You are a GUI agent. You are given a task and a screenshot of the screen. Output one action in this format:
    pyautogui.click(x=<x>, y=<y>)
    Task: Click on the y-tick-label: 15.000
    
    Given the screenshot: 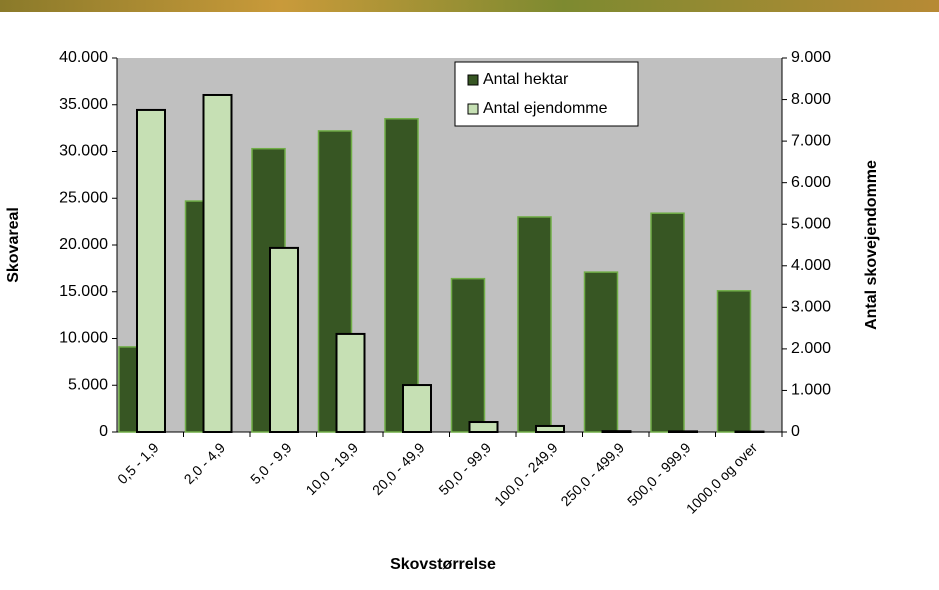 What is the action you would take?
    pyautogui.click(x=83, y=291)
    